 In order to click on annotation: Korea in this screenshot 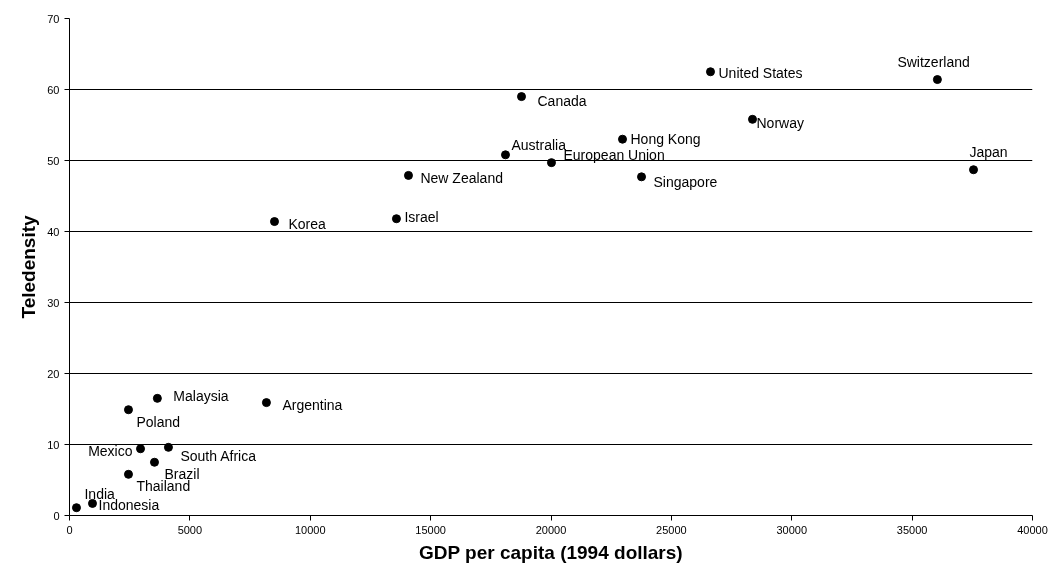, I will do `click(307, 223)`.